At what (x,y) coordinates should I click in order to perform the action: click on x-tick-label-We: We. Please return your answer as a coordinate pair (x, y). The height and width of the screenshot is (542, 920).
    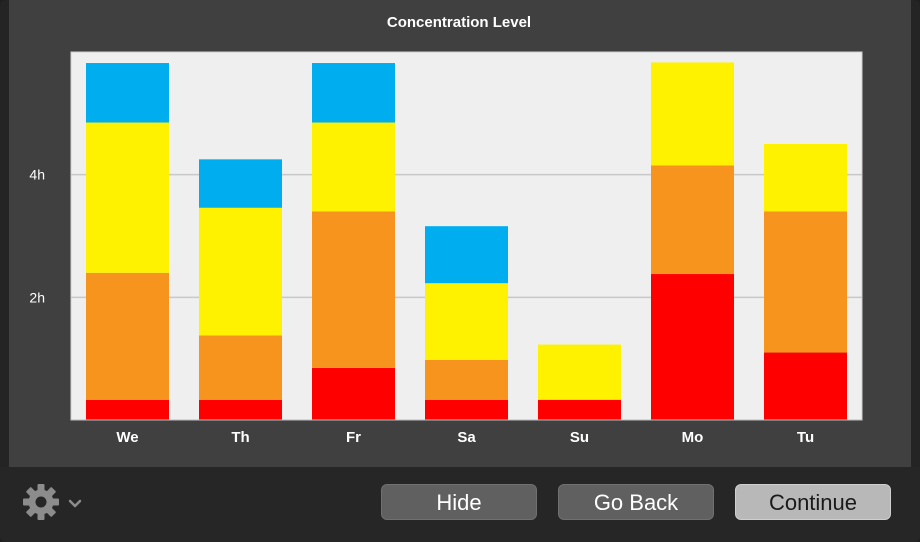
    Looking at the image, I should click on (127, 437).